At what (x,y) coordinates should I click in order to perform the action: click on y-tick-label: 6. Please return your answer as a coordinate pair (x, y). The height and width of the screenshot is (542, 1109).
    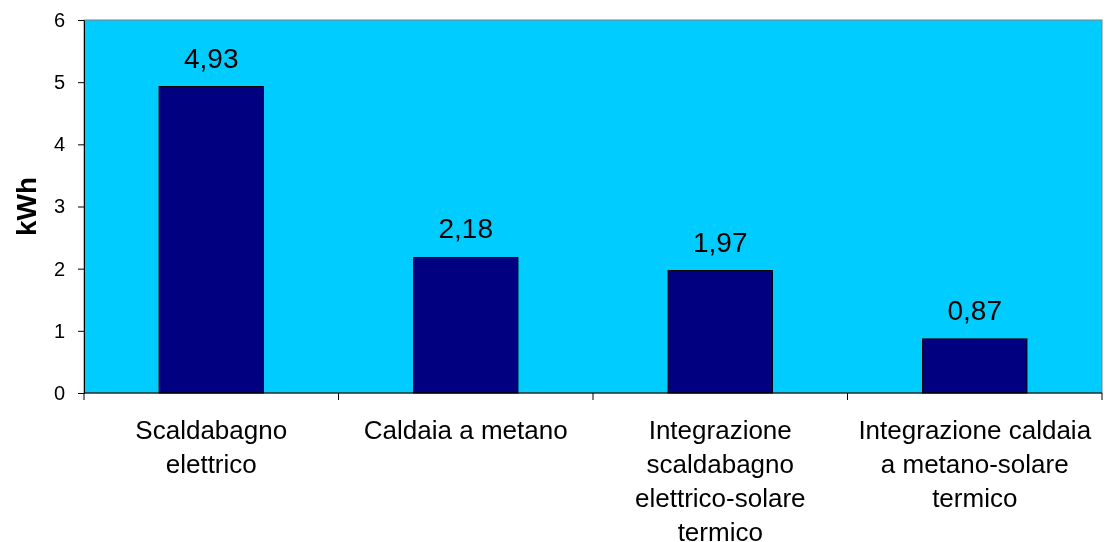
    Looking at the image, I should click on (59, 19).